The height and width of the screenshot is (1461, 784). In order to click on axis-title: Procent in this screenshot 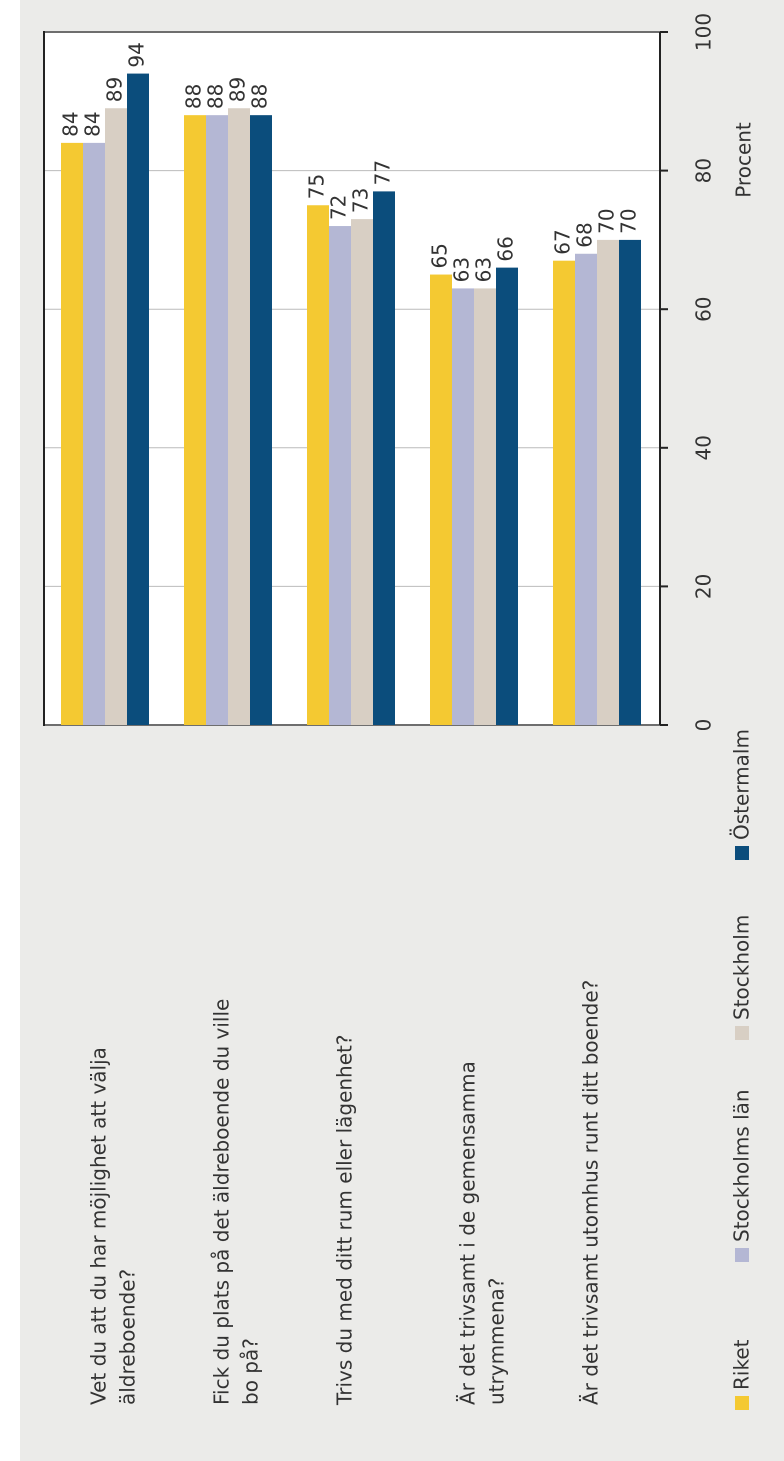, I will do `click(744, 160)`.